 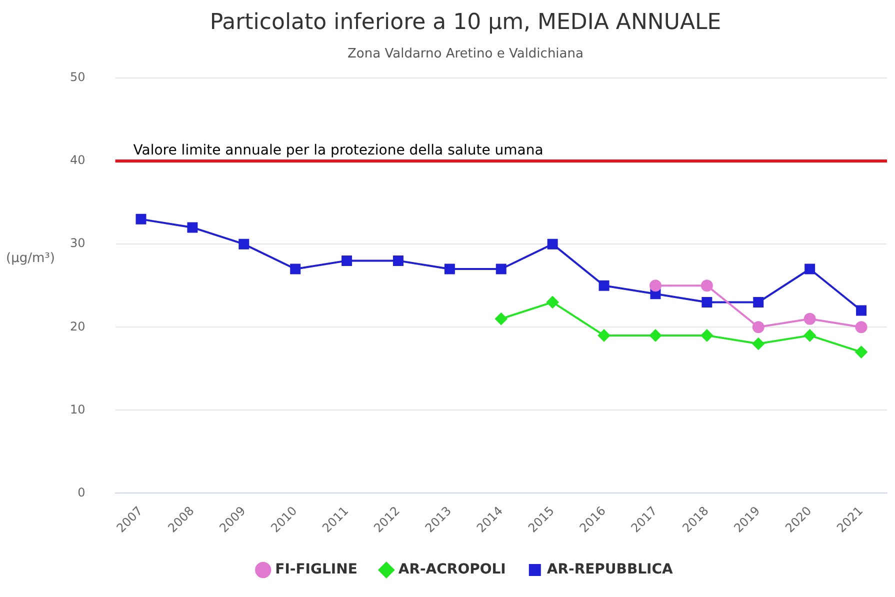 What do you see at coordinates (466, 54) in the screenshot?
I see `chart-subtitle: Zona Valdarno Aretino e Valdichiana` at bounding box center [466, 54].